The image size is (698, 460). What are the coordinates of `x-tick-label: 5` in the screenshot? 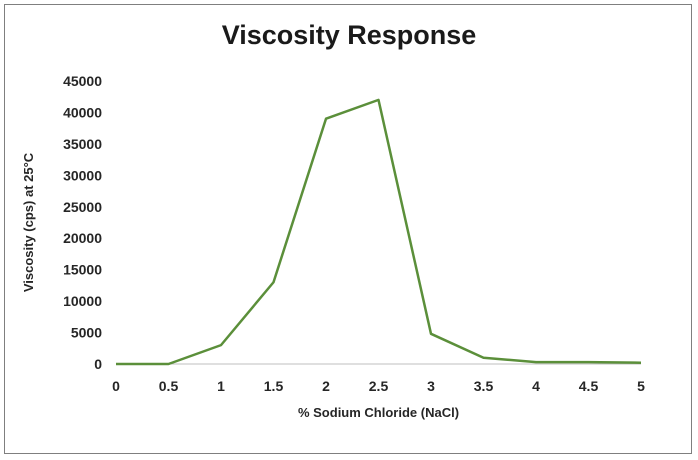 It's located at (641, 386).